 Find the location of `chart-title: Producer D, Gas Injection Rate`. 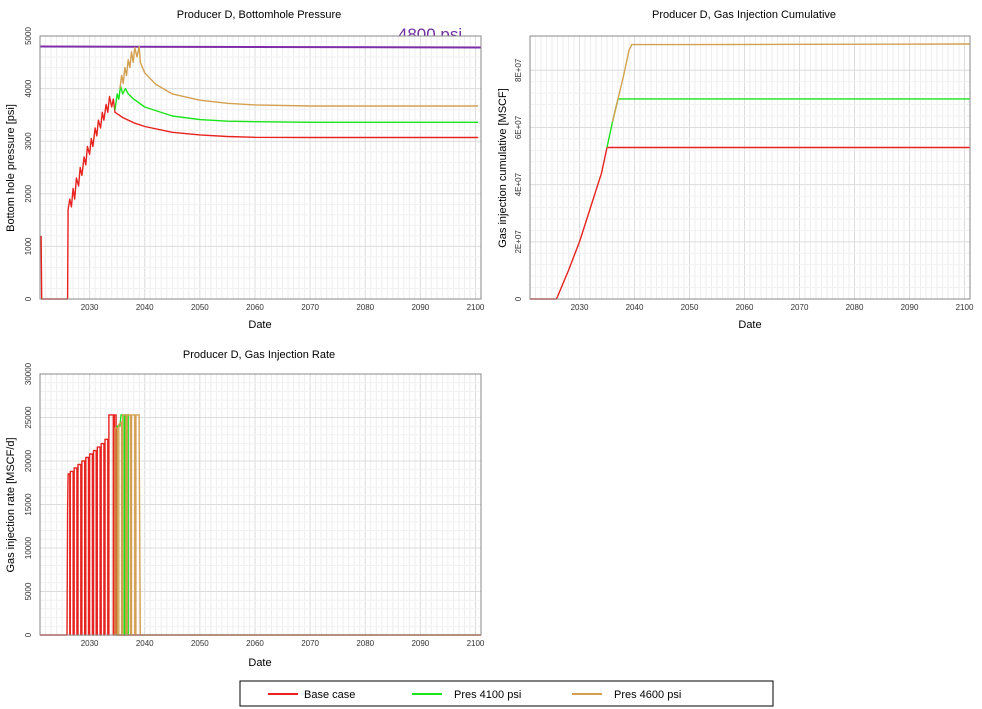

chart-title: Producer D, Gas Injection Rate is located at coordinates (259, 355).